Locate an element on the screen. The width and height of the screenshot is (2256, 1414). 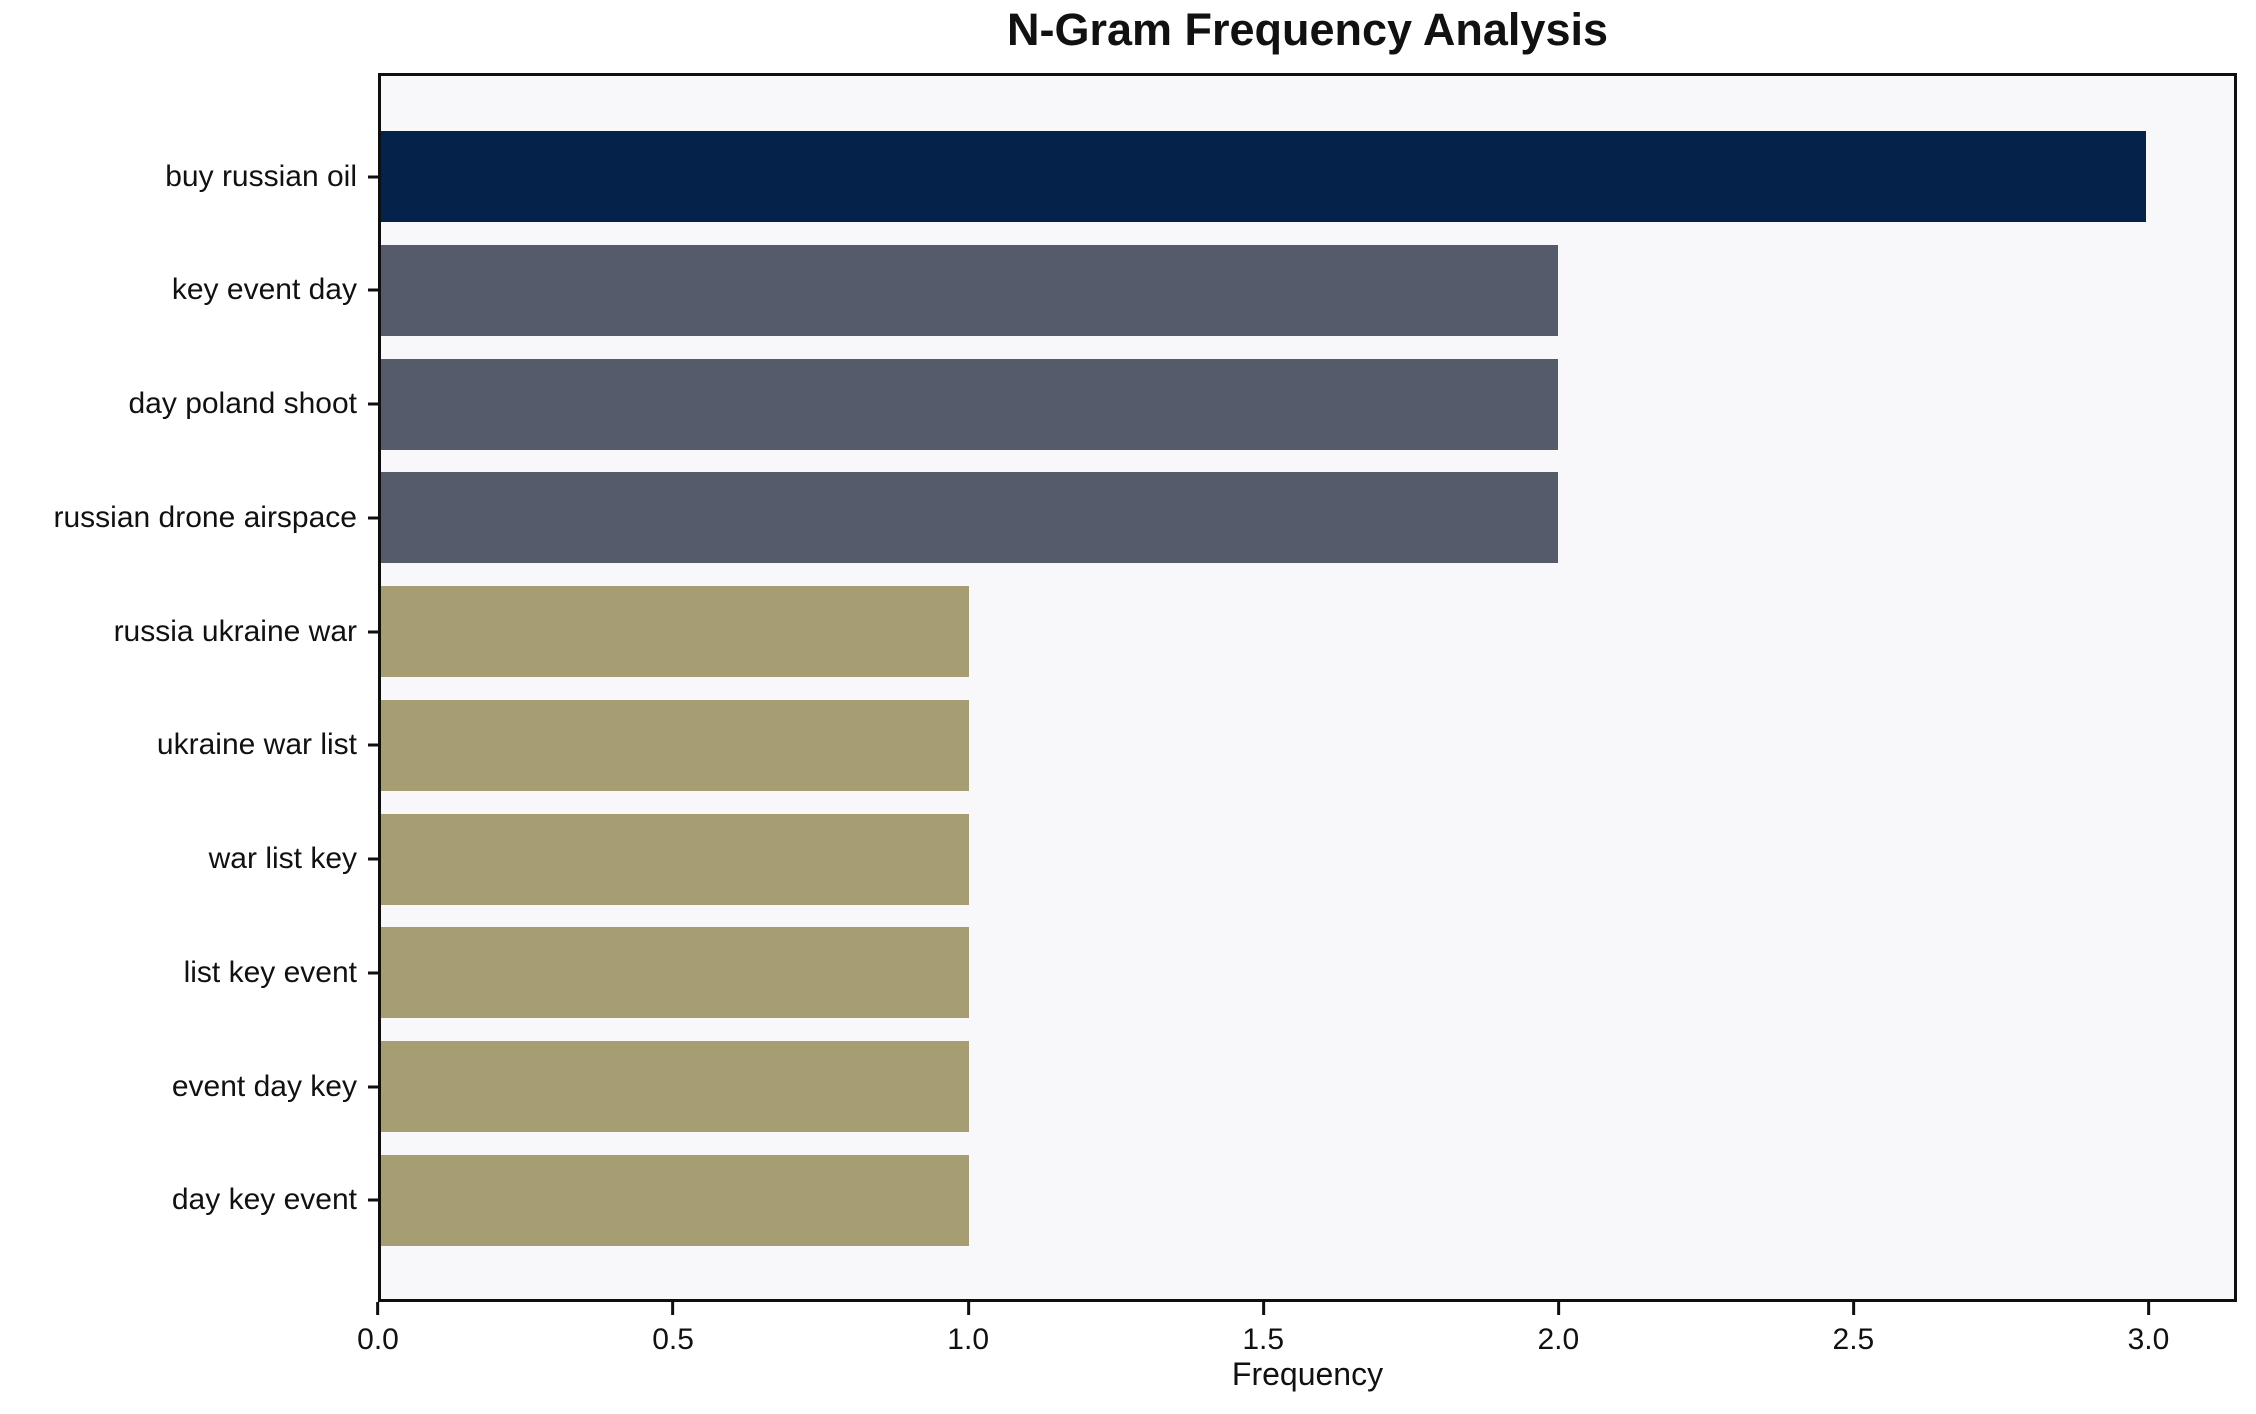
chart-title: N-Gram Frequency Analysis is located at coordinates (1307, 29).